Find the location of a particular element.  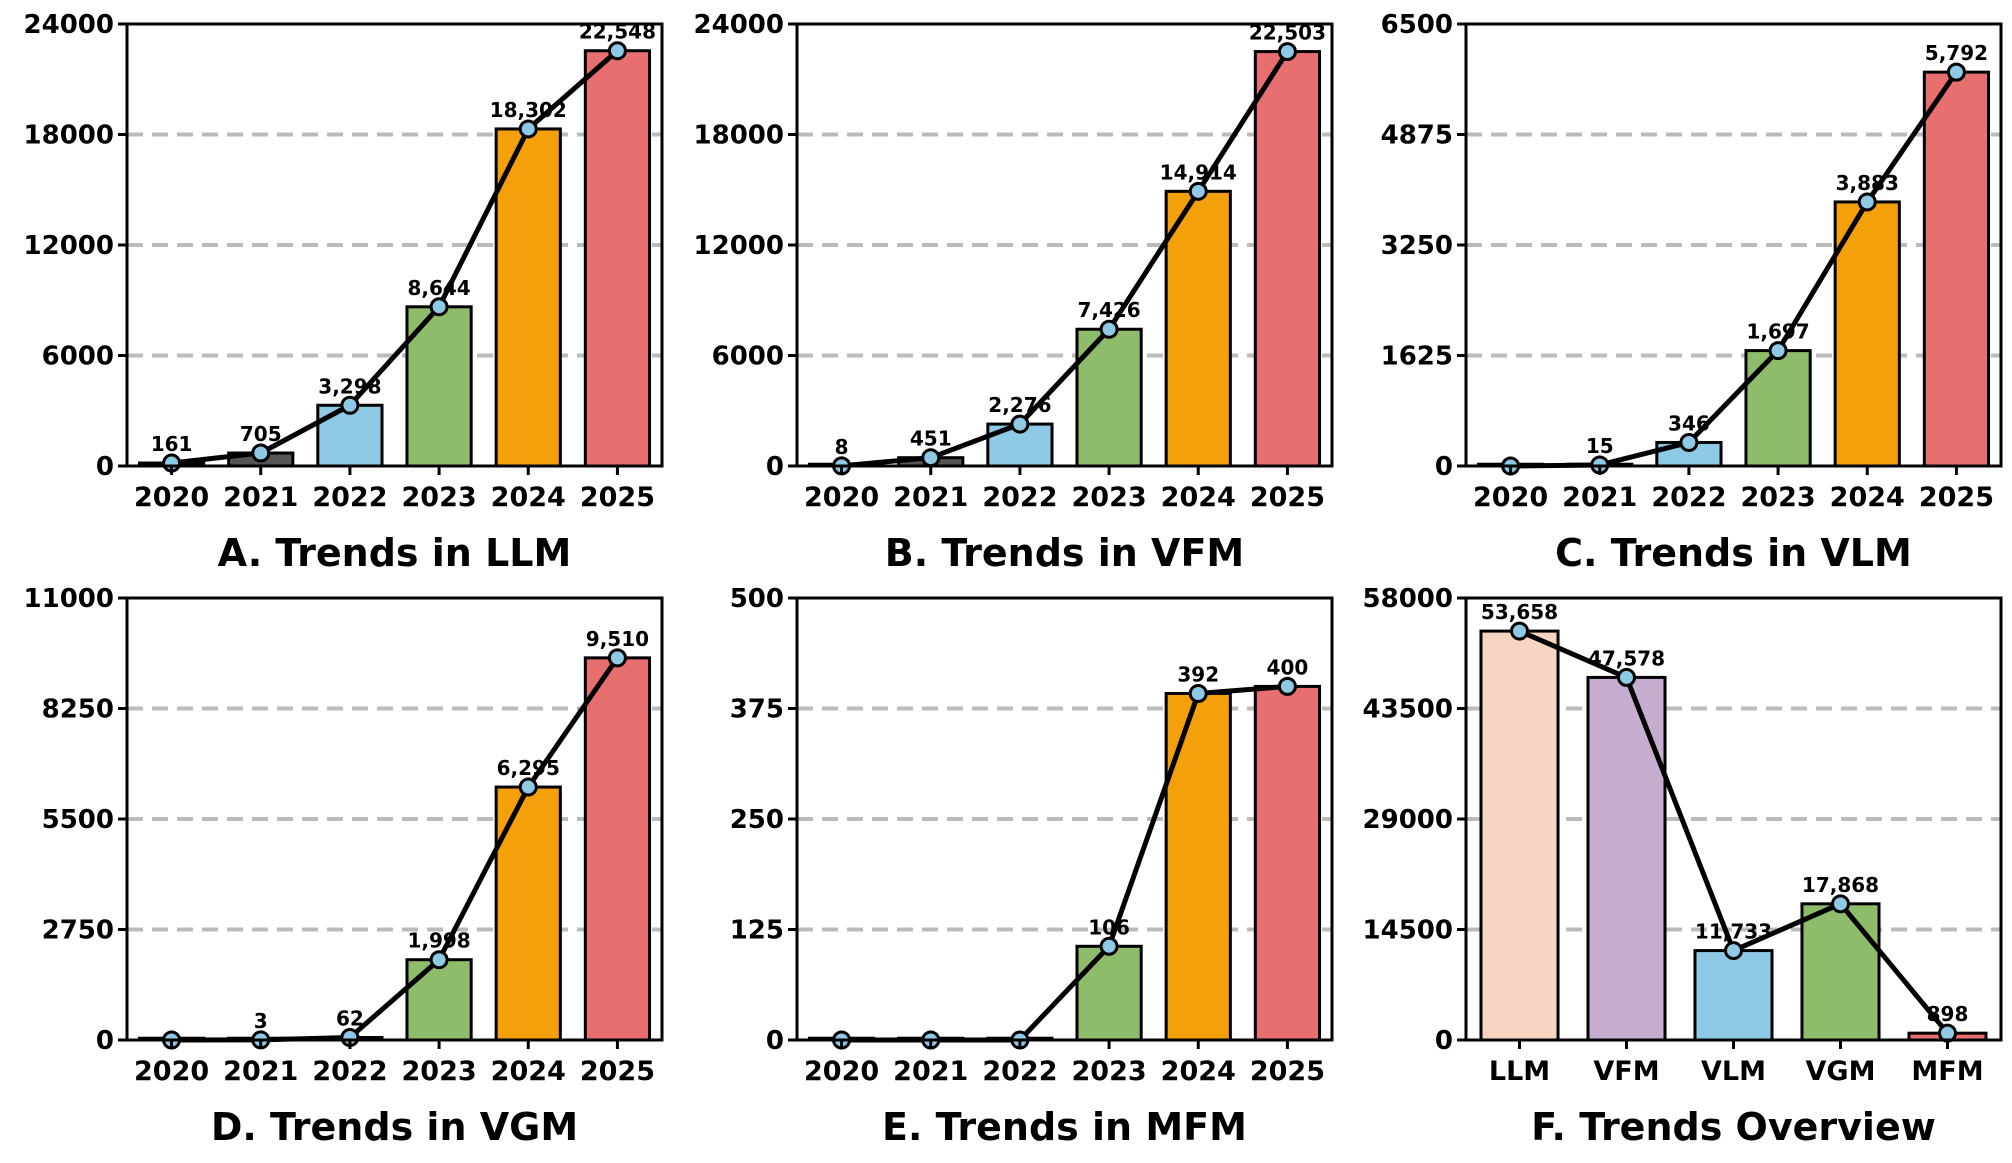

value-label: 451 is located at coordinates (931, 439).